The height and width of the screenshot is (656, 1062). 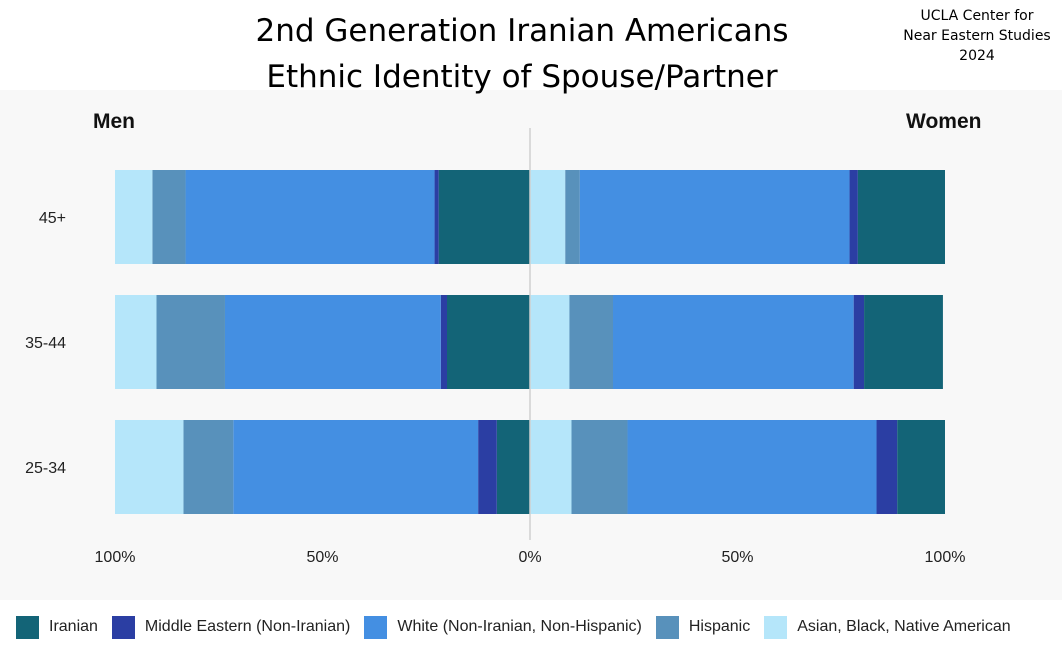 I want to click on bar-women-45+-series-4, so click(x=548, y=217).